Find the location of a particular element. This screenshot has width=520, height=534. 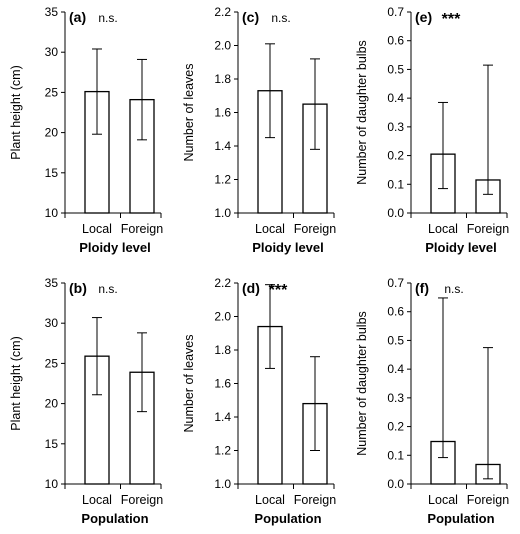

panel-label: (c) is located at coordinates (250, 17).